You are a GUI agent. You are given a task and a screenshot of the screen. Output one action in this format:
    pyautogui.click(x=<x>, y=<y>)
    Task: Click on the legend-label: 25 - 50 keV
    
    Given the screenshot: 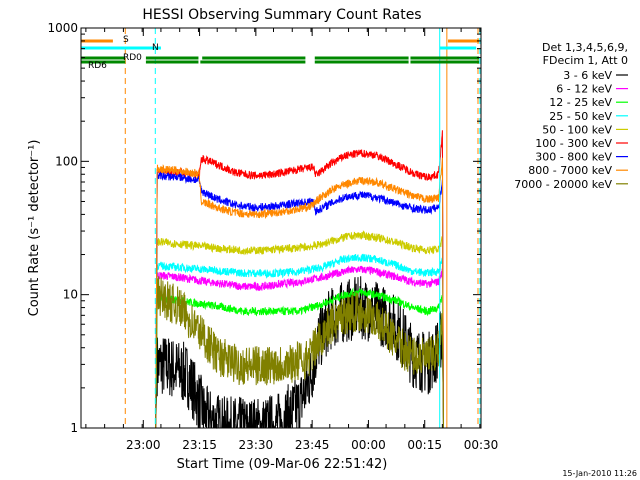 What is the action you would take?
    pyautogui.click(x=580, y=116)
    